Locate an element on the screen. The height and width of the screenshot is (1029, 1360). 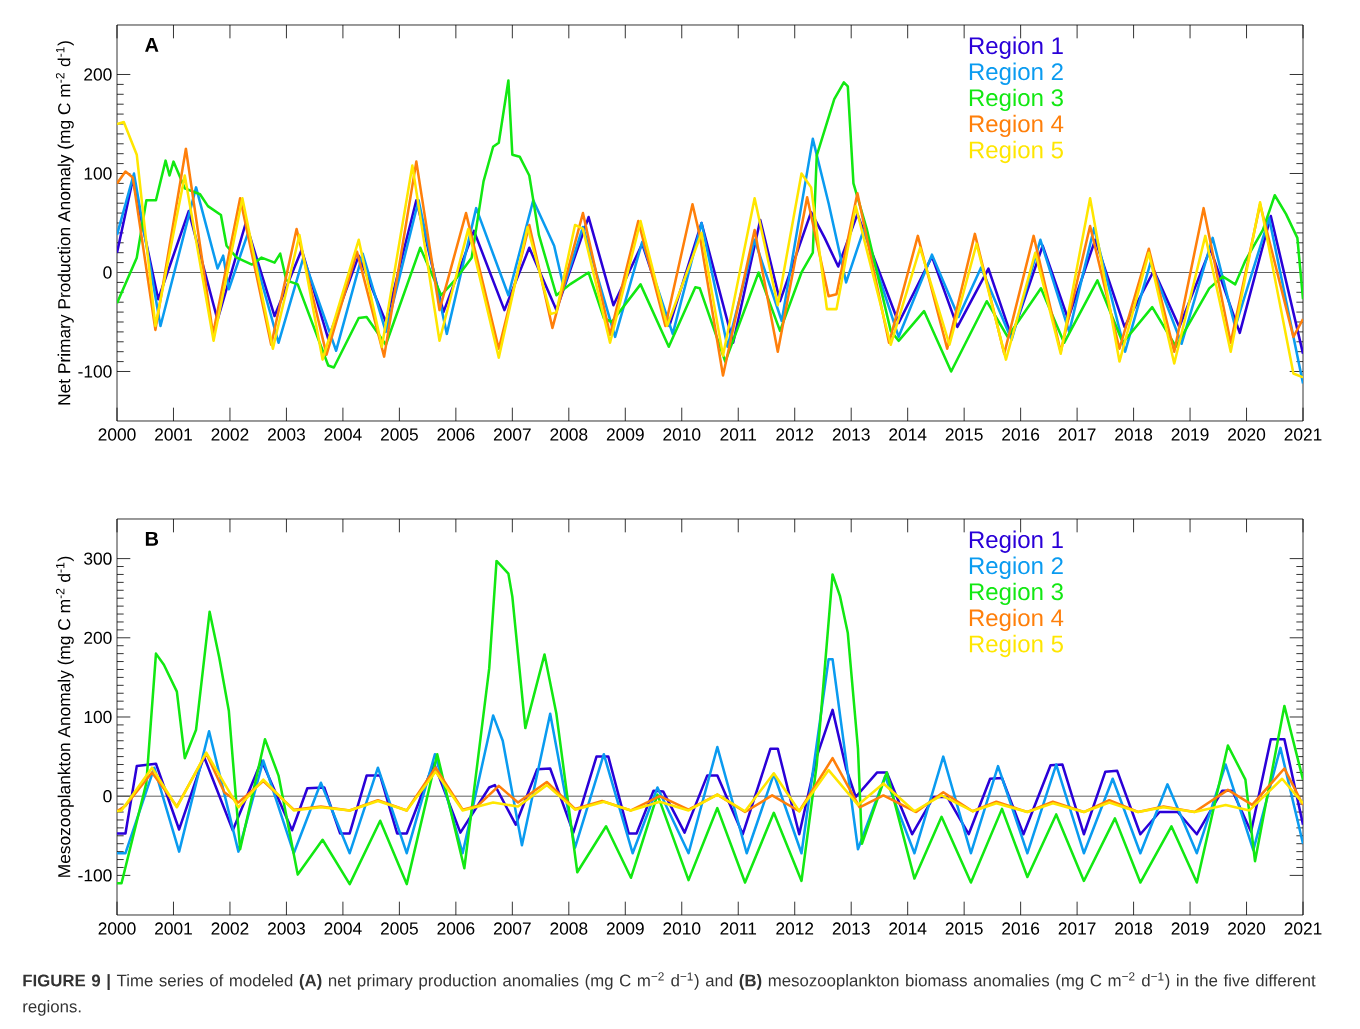
chart-title: B is located at coordinates (152, 538).